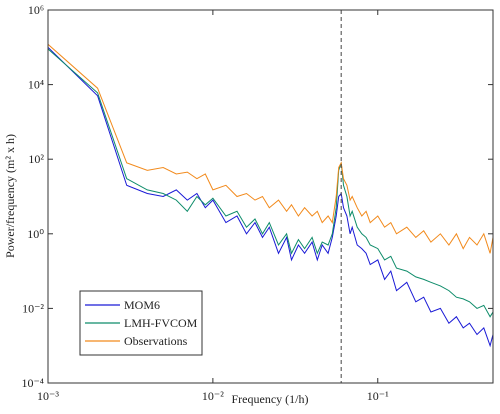 Image resolution: width=500 pixels, height=414 pixels. I want to click on x-tick-label: 10⁻², so click(213, 396).